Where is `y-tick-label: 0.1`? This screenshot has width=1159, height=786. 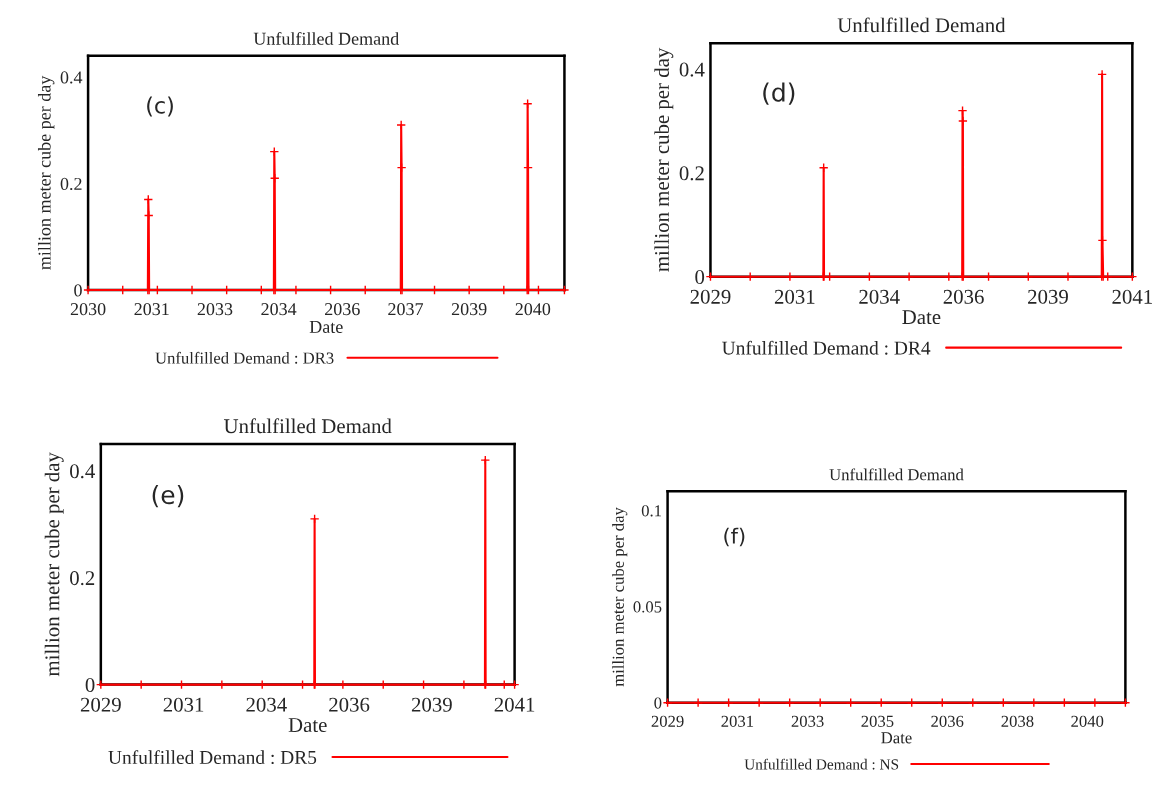 y-tick-label: 0.1 is located at coordinates (651, 511).